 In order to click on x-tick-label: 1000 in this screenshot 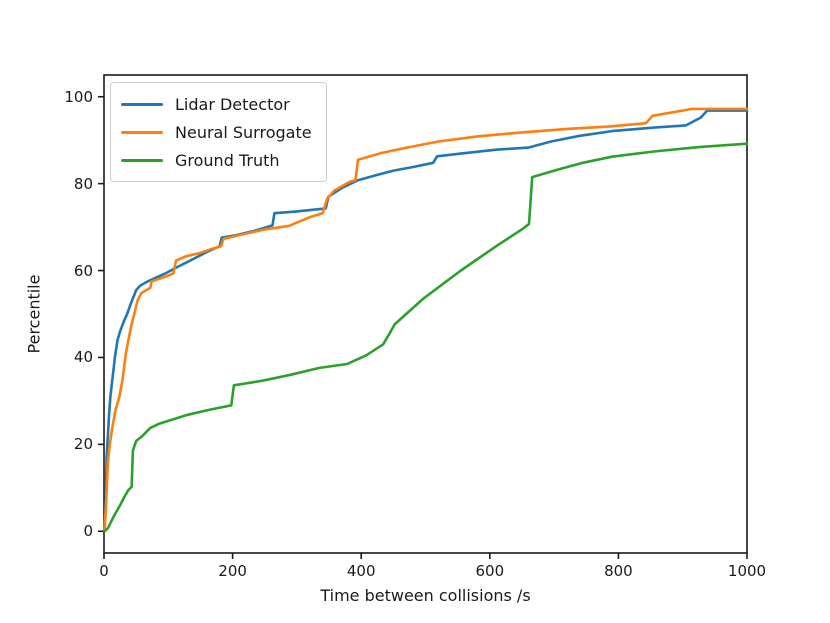, I will do `click(747, 571)`.